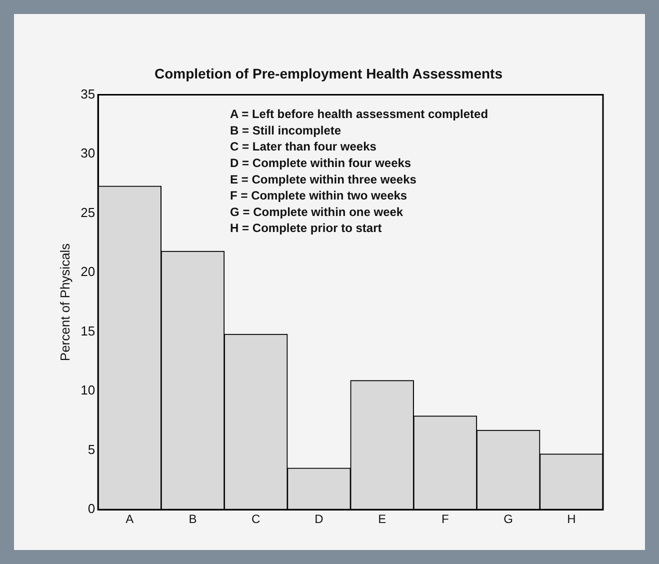 The image size is (659, 564). Describe the element at coordinates (192, 519) in the screenshot. I see `x-tick-label: B` at that location.